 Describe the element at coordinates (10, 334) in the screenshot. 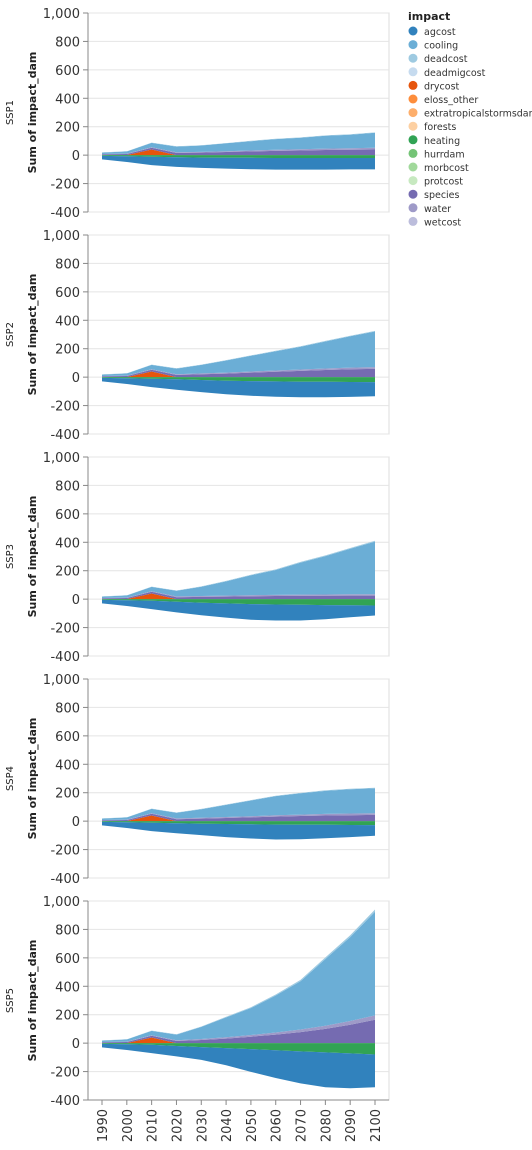

I see `facet-label: SSP2` at that location.